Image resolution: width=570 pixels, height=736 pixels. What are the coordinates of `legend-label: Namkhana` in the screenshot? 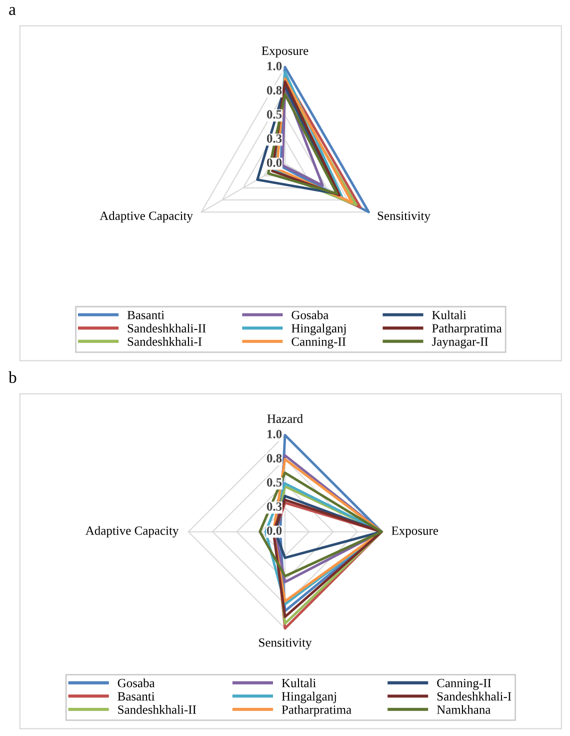 It's located at (463, 709).